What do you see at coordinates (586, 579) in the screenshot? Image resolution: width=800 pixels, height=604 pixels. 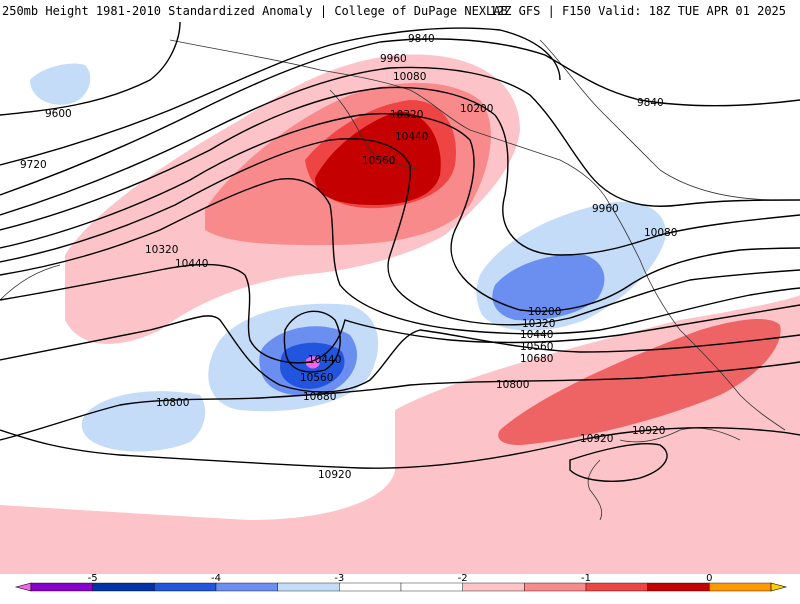 I see `colorbar-tick-label: -1` at bounding box center [586, 579].